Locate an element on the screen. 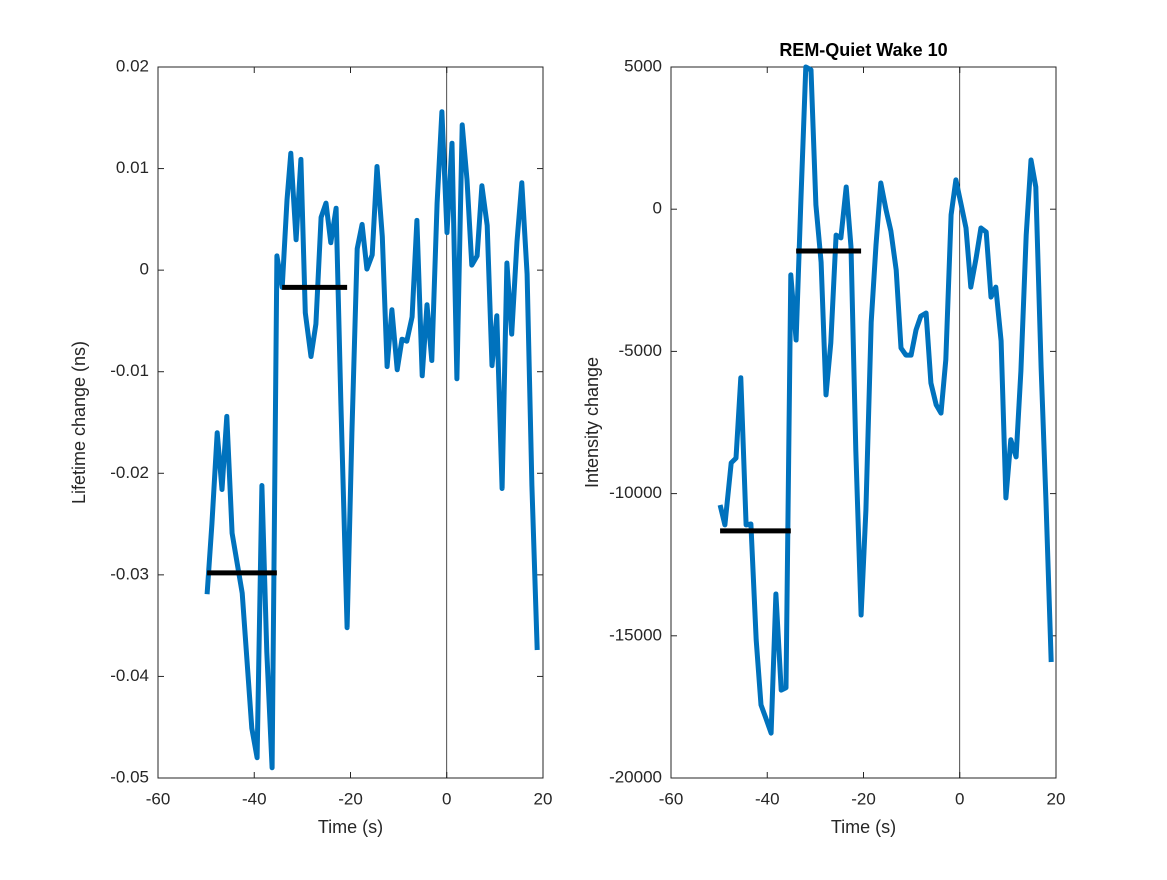  y-tick-label: -0.04 is located at coordinates (129, 675).